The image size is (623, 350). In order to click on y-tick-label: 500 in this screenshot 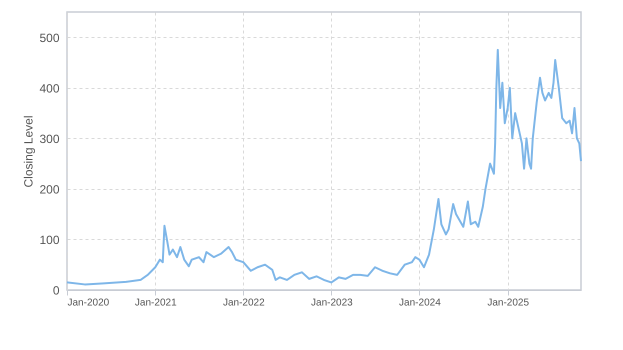, I will do `click(49, 37)`.